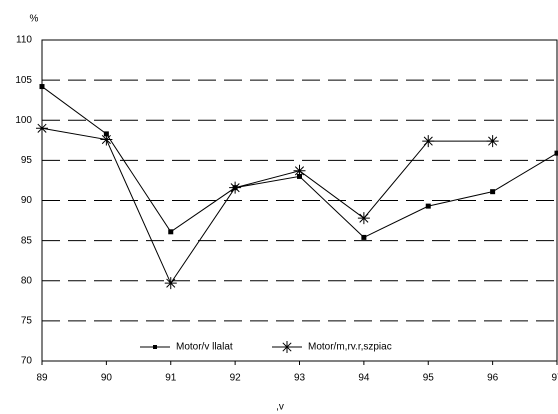 The image size is (558, 414). What do you see at coordinates (280, 407) in the screenshot?
I see `x-axis-label: ,v` at bounding box center [280, 407].